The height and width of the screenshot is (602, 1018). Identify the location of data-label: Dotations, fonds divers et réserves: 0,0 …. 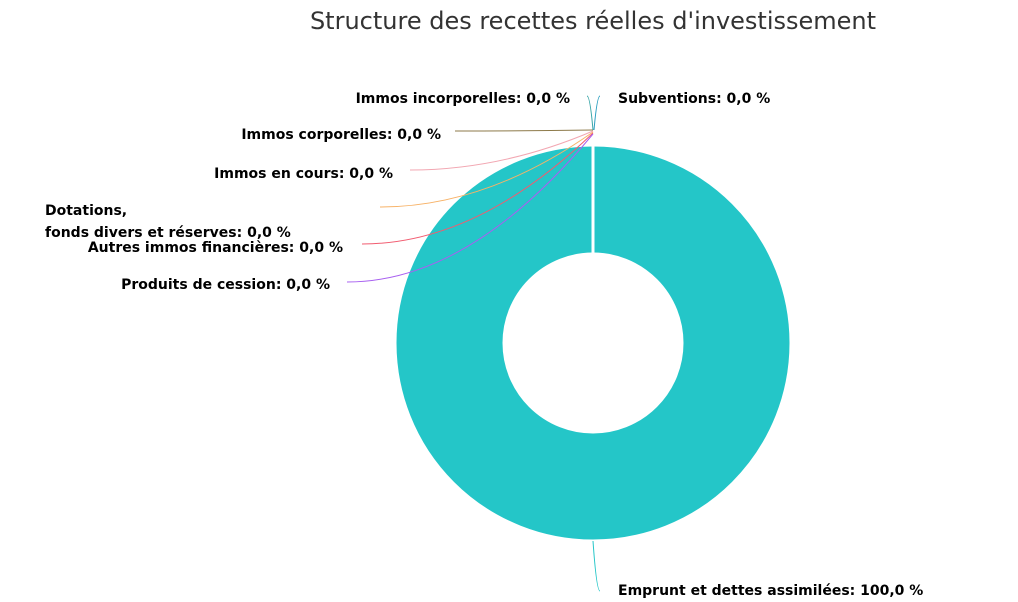
(168, 222).